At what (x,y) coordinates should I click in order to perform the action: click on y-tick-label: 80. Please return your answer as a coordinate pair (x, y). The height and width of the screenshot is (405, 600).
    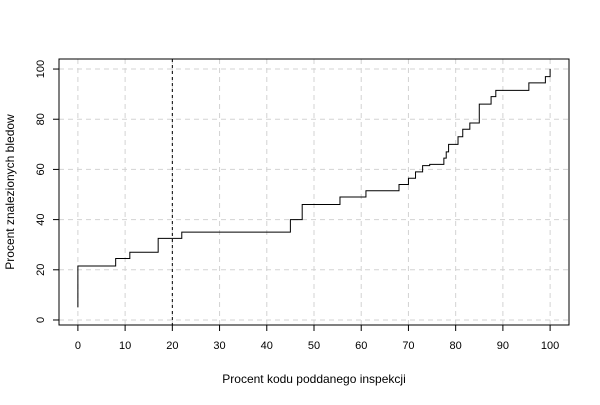
    Looking at the image, I should click on (41, 119).